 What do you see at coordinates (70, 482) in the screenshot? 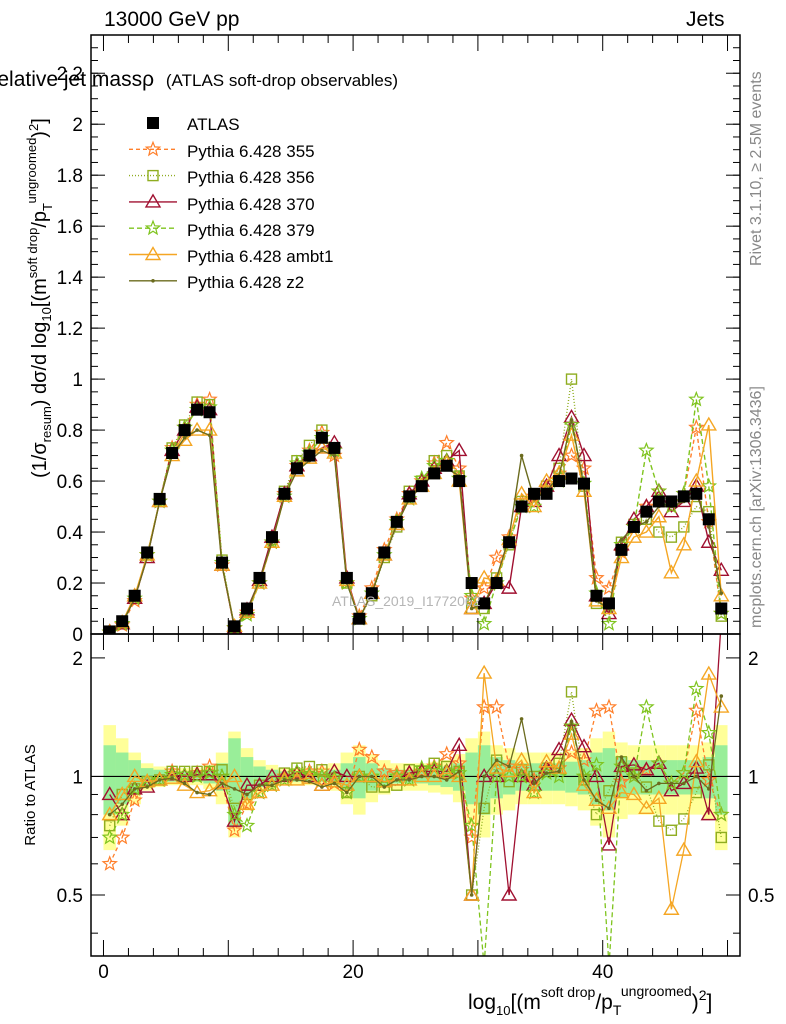
I see `y-tick-label: 0.6` at bounding box center [70, 482].